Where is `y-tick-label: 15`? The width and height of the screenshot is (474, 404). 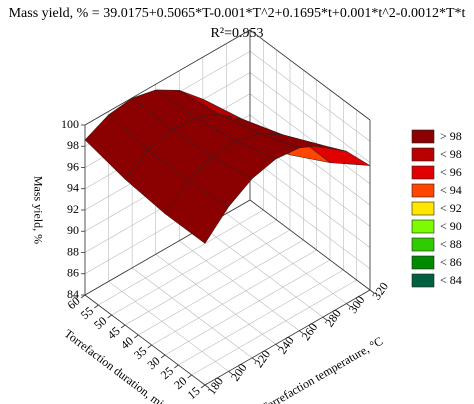 y-tick-label: 15 is located at coordinates (194, 393).